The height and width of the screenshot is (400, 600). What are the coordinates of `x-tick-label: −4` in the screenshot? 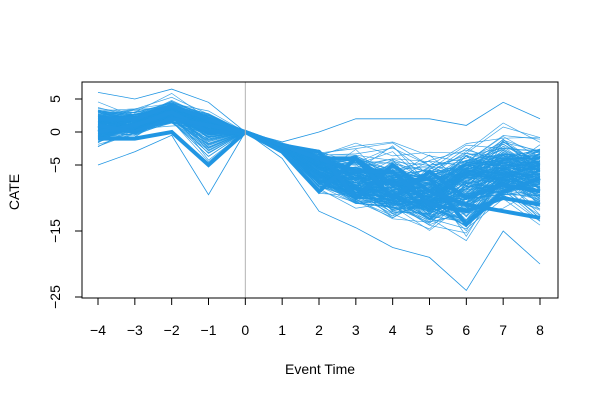 It's located at (98, 330).